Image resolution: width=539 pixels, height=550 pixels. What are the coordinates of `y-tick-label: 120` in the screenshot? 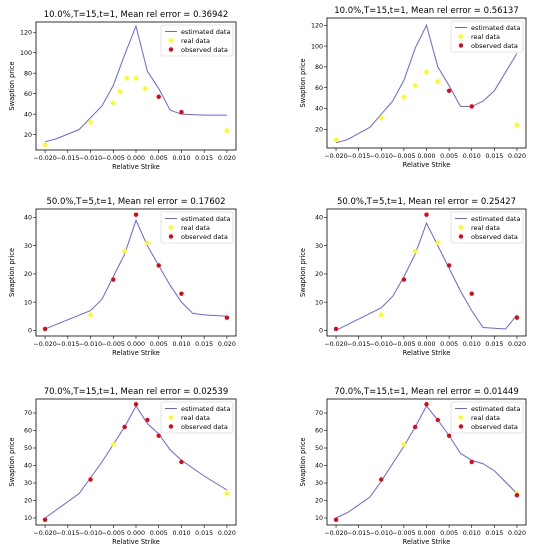 It's located at (317, 25).